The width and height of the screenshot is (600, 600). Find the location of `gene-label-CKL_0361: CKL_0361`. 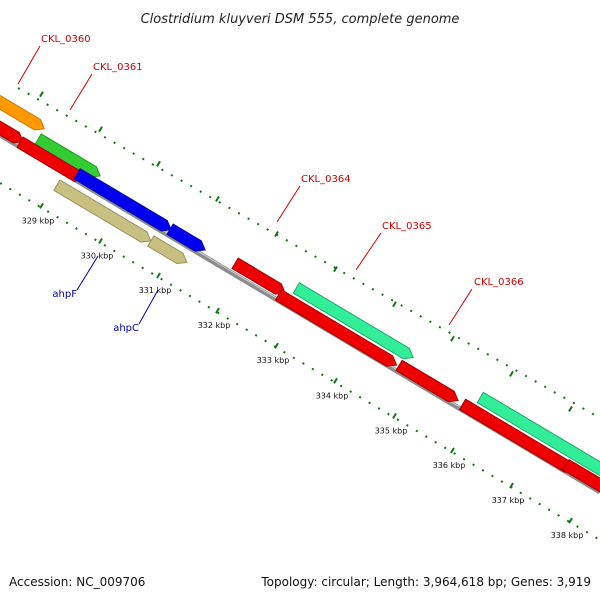

gene-label-CKL_0361: CKL_0361 is located at coordinates (118, 67).